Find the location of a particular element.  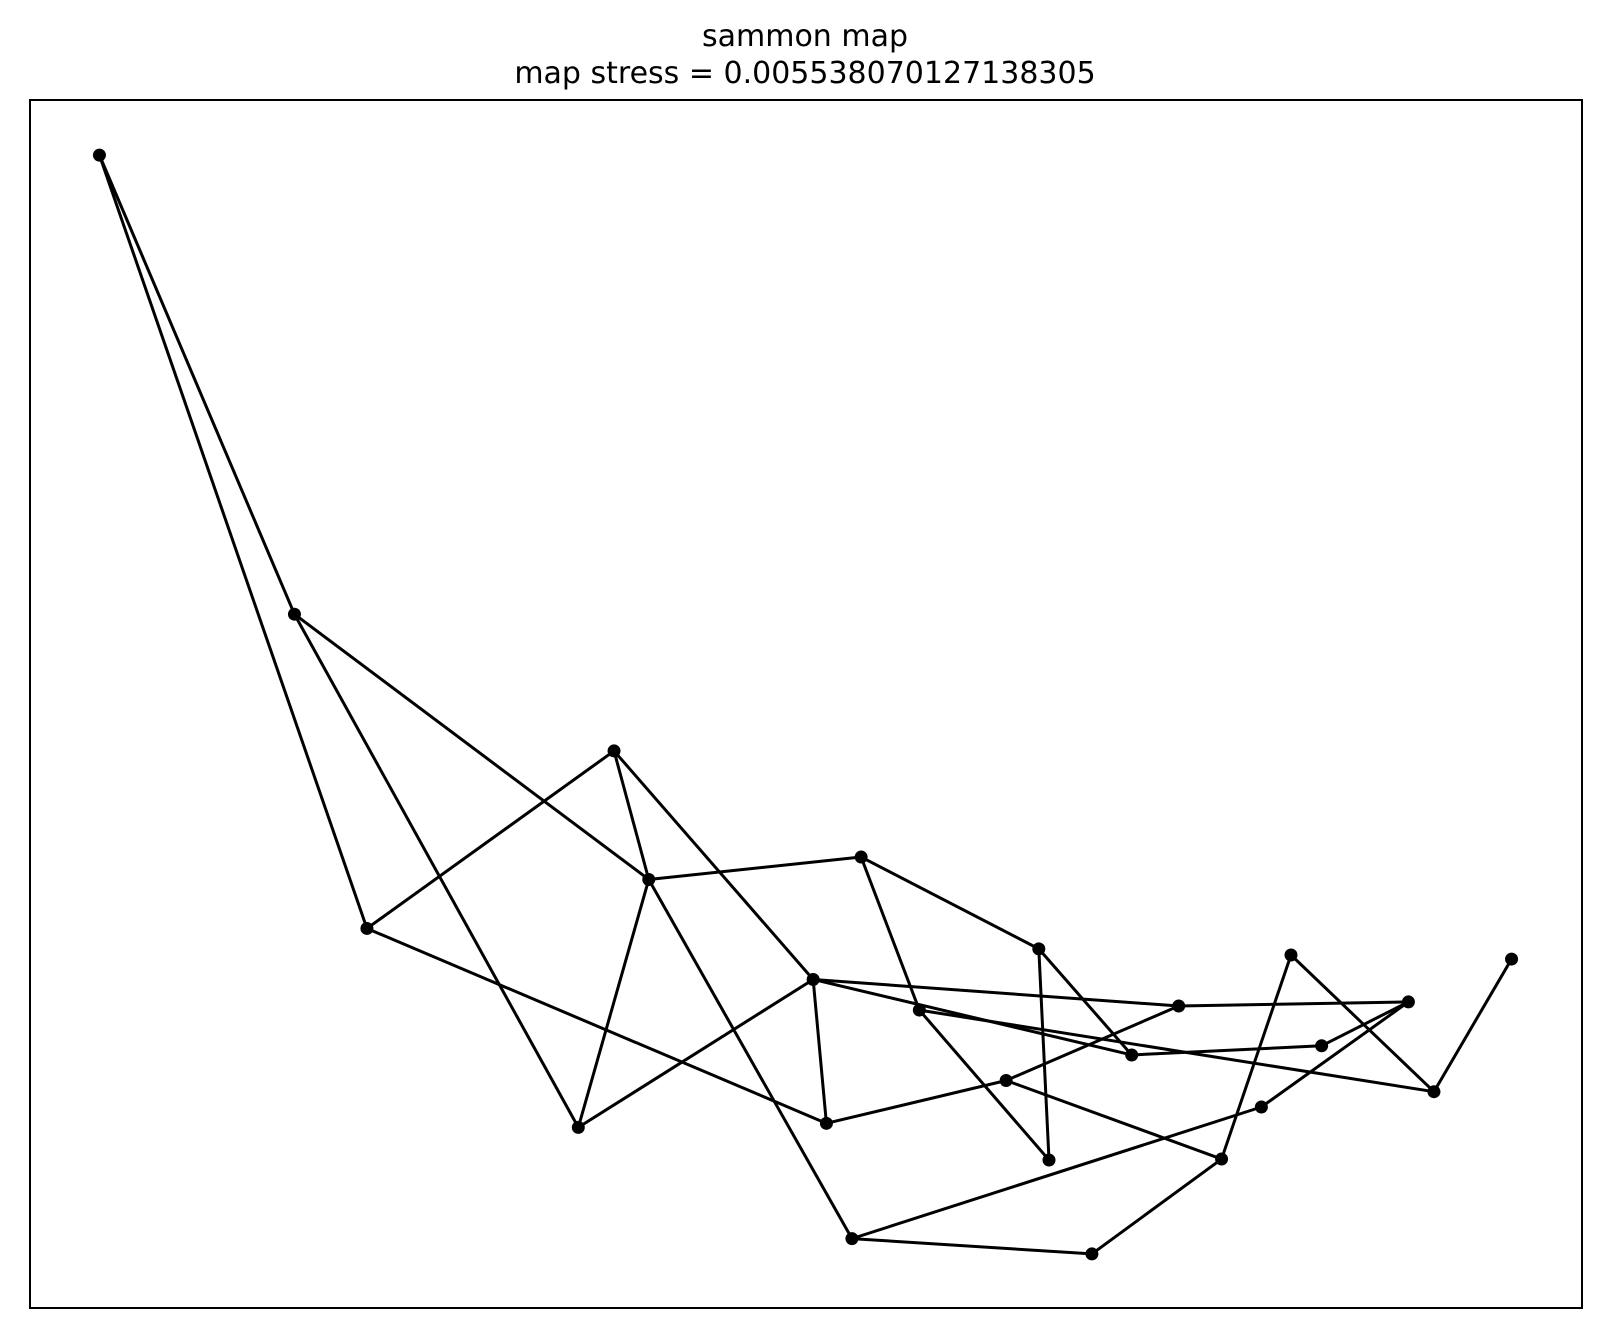

chart-subtitle: map stress = 0.005538070127138305 is located at coordinates (804, 73).